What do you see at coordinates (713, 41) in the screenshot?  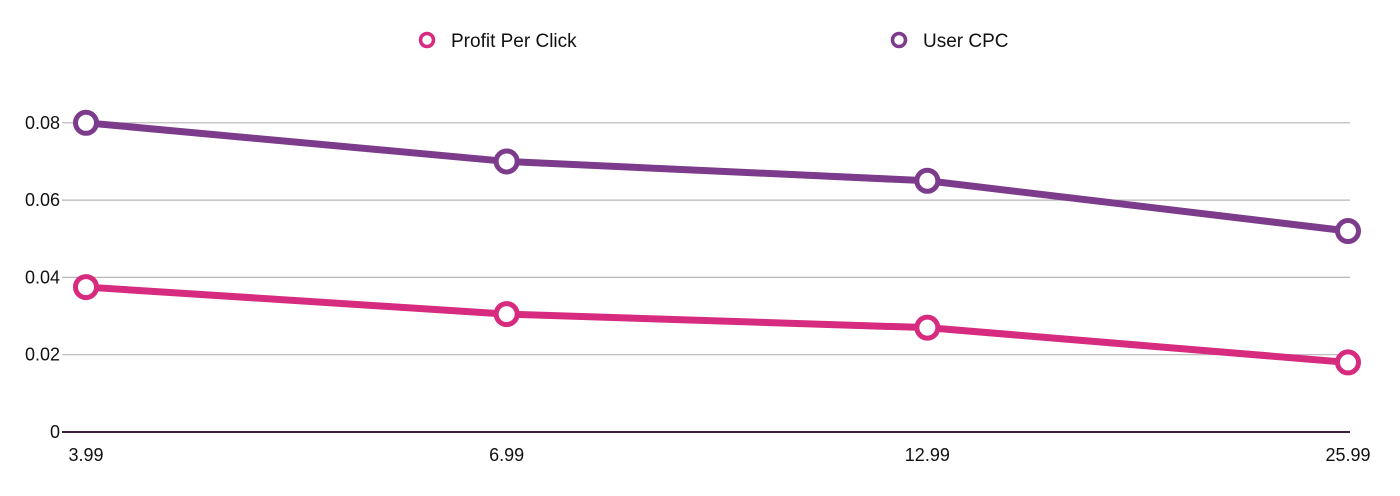 I see `legend: Profit Per Click User CPC` at bounding box center [713, 41].